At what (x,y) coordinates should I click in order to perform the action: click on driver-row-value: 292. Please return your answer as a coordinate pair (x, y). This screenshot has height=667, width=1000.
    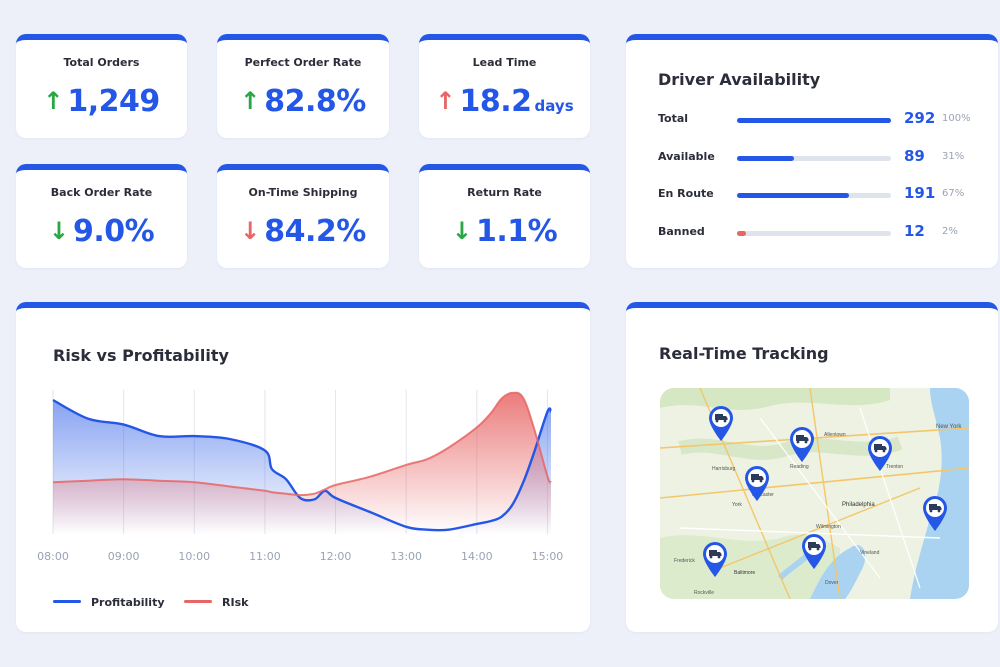
    Looking at the image, I should click on (920, 118).